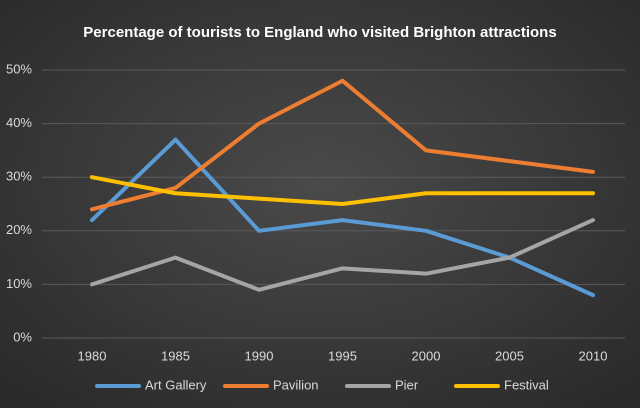  I want to click on y-tick-label: 0%, so click(22, 336).